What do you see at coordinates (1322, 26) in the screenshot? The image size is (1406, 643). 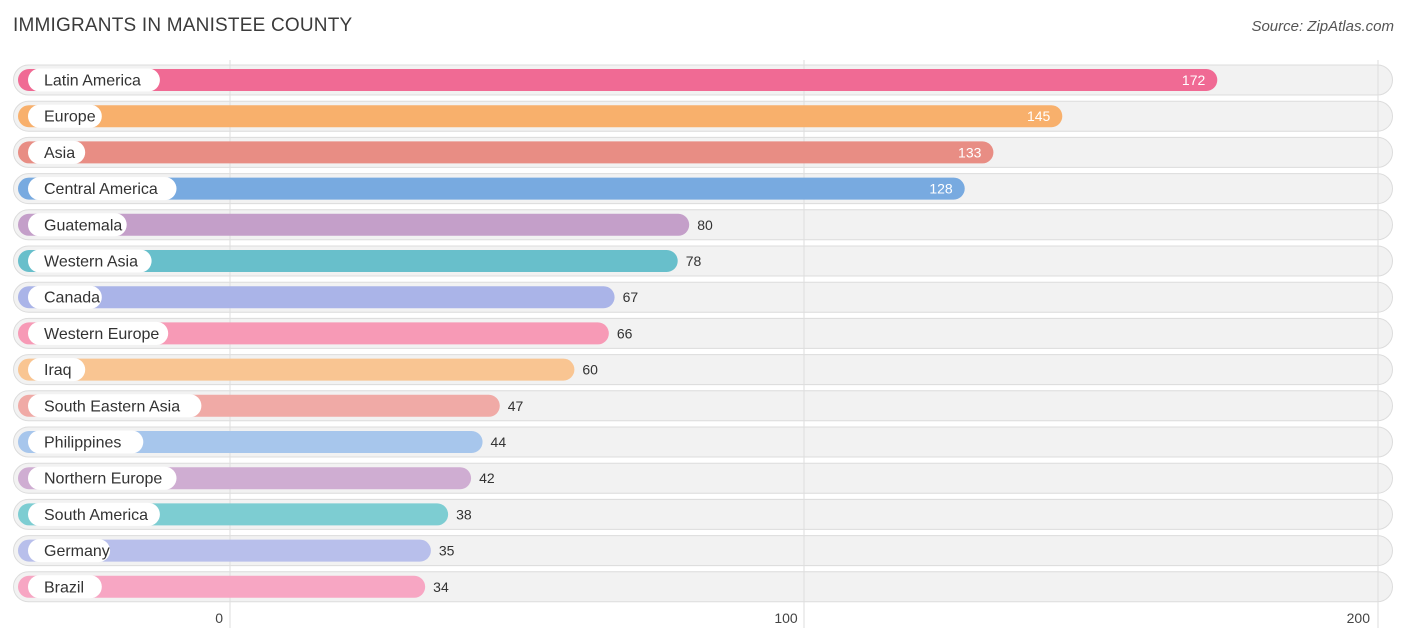 I see `chart-source: Source: ZipAtlas.com` at bounding box center [1322, 26].